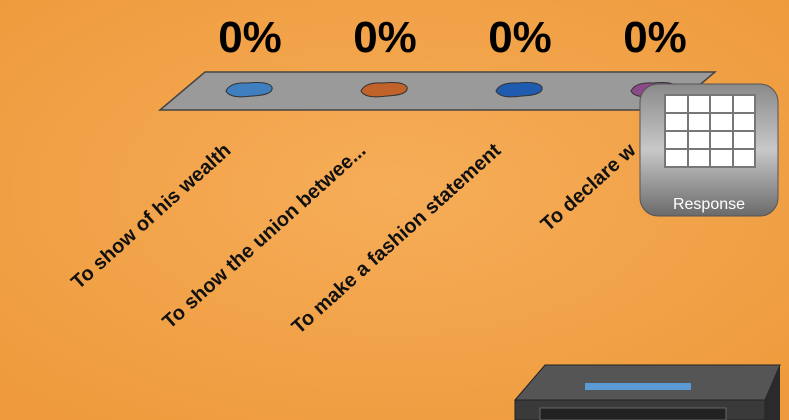  I want to click on platform, so click(437, 91).